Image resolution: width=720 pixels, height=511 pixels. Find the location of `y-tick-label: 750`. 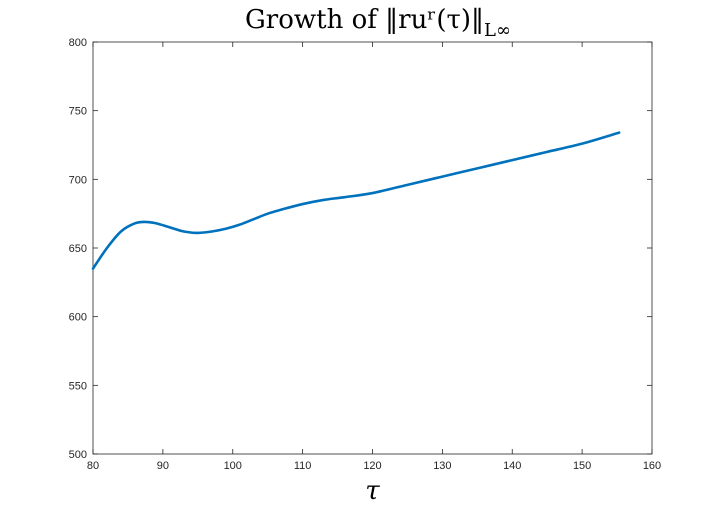

y-tick-label: 750 is located at coordinates (78, 112).